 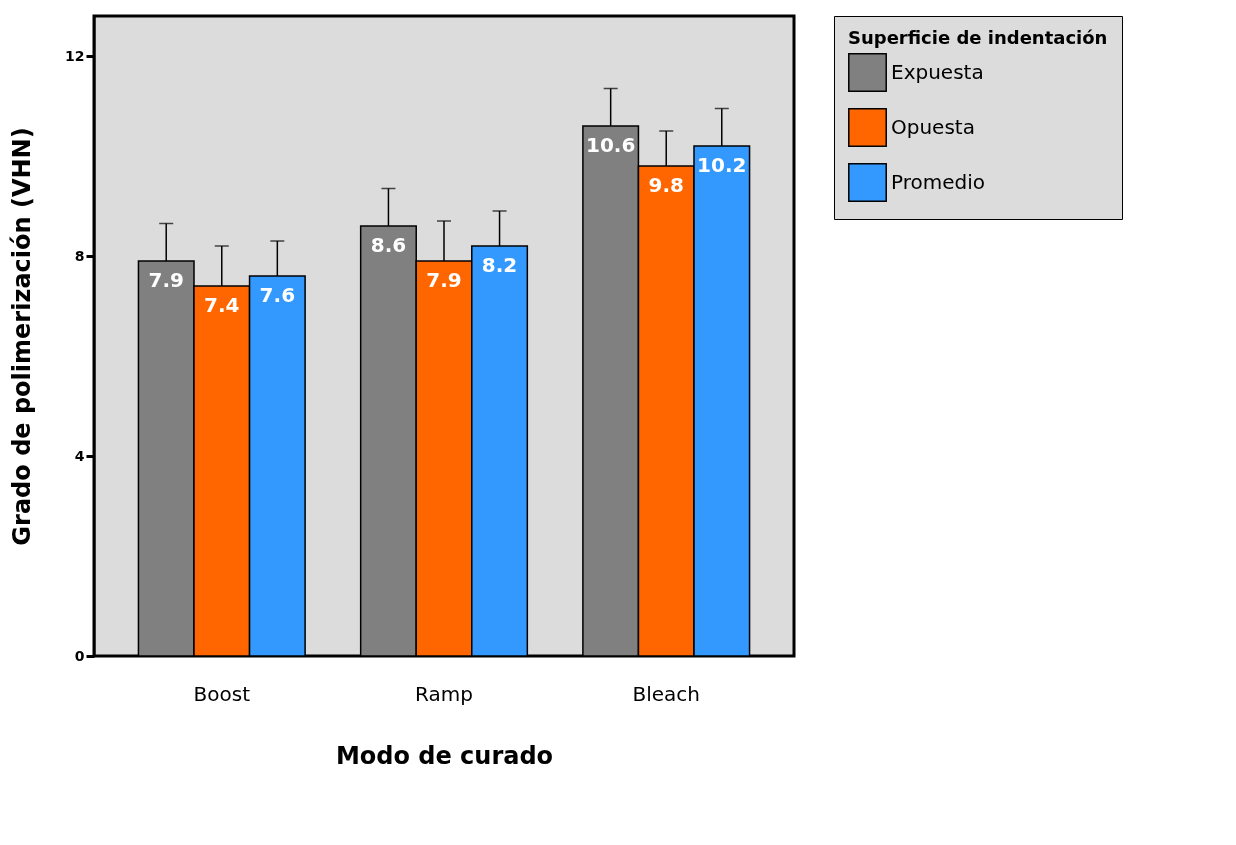 I want to click on y-tick-label: 0, so click(x=79, y=655).